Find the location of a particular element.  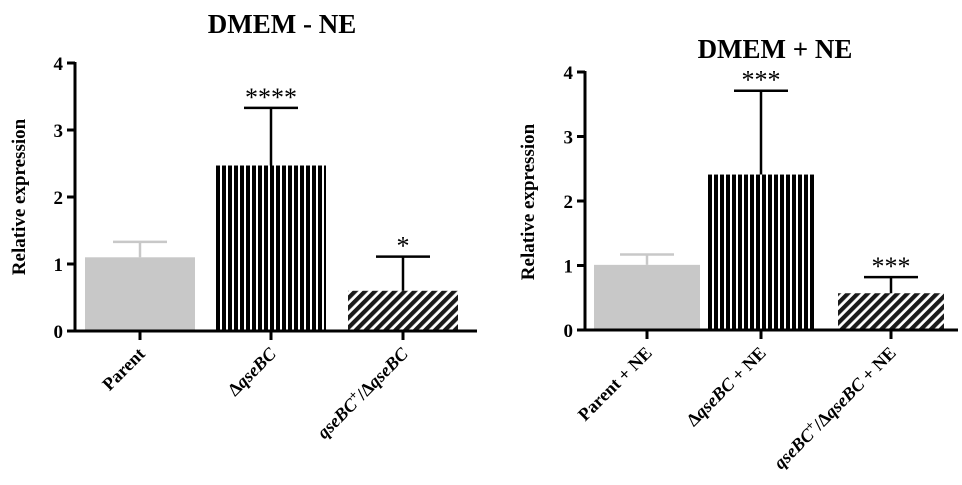

x-tick-label: Parent + NE is located at coordinates (615, 384).